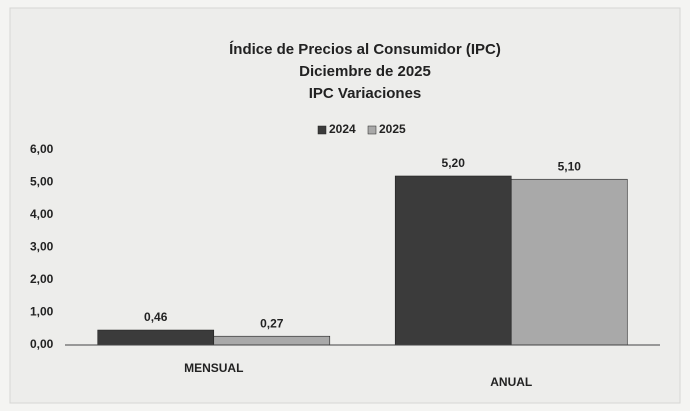  I want to click on y-tick-label: 1,00, so click(42, 312).